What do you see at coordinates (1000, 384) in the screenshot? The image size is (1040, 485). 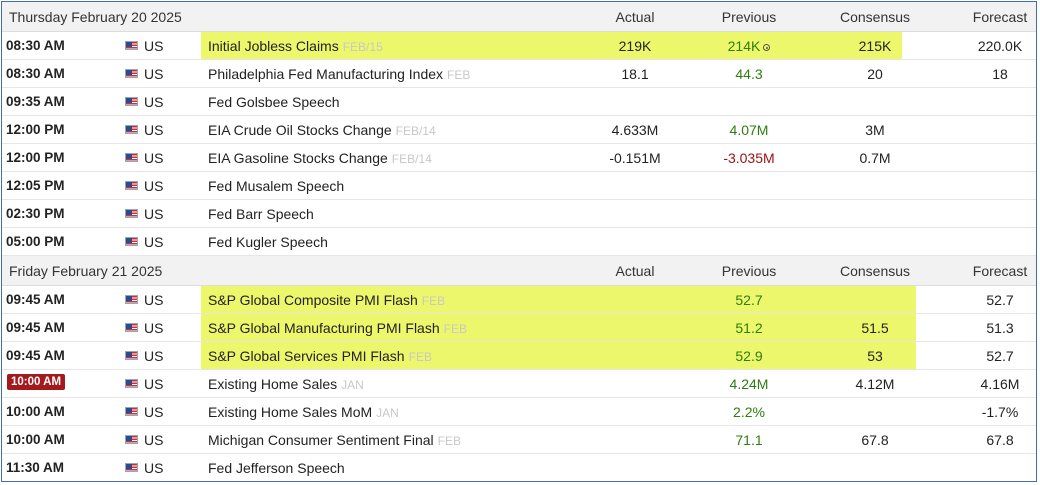 I see `forecast-value: 4.16M` at bounding box center [1000, 384].